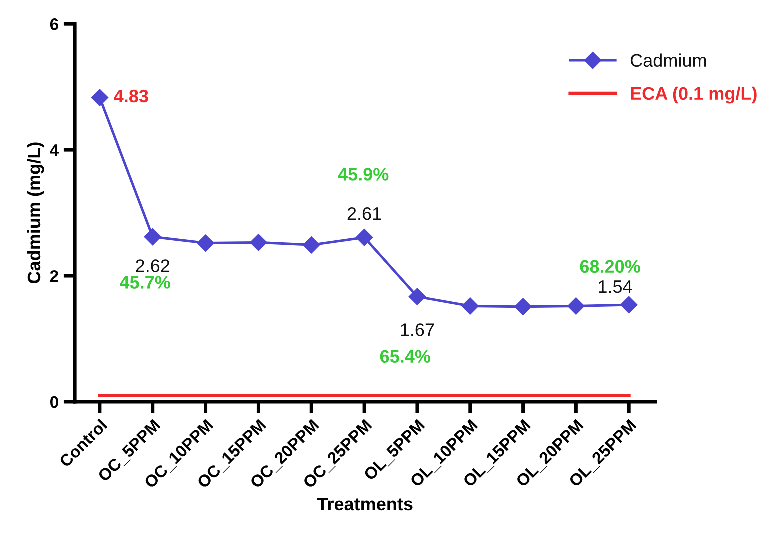 The height and width of the screenshot is (536, 774). Describe the element at coordinates (54, 276) in the screenshot. I see `y-tick-label: 2` at that location.